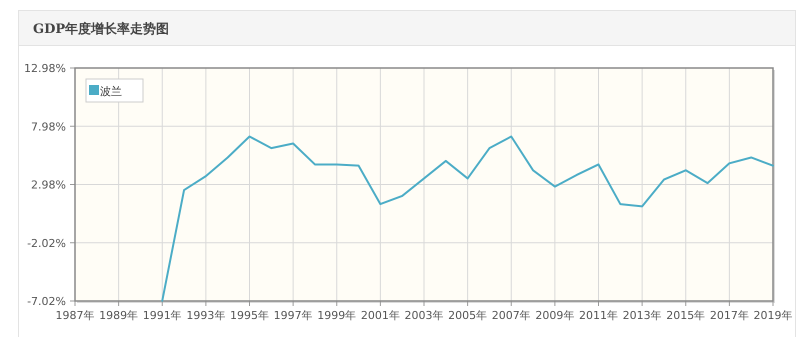 The height and width of the screenshot is (337, 800). I want to click on x-tick-label: 2019年, so click(773, 315).